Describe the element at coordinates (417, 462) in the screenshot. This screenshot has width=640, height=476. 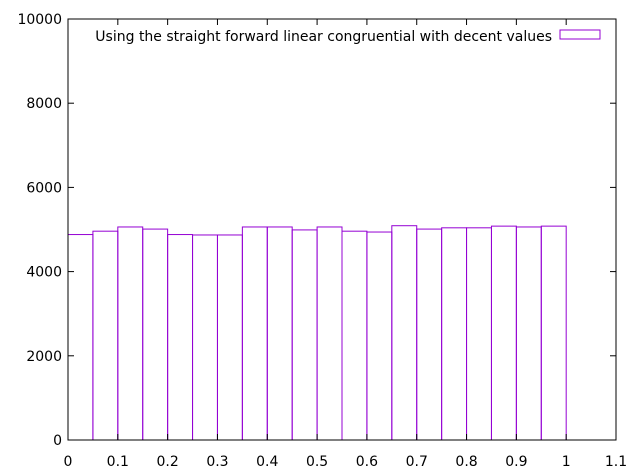
I see `x-tick-label: 0.7` at that location.